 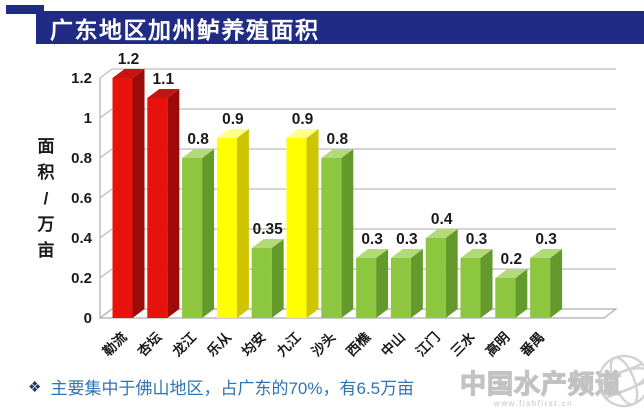 I want to click on x-category-label: 中山, so click(x=393, y=344).